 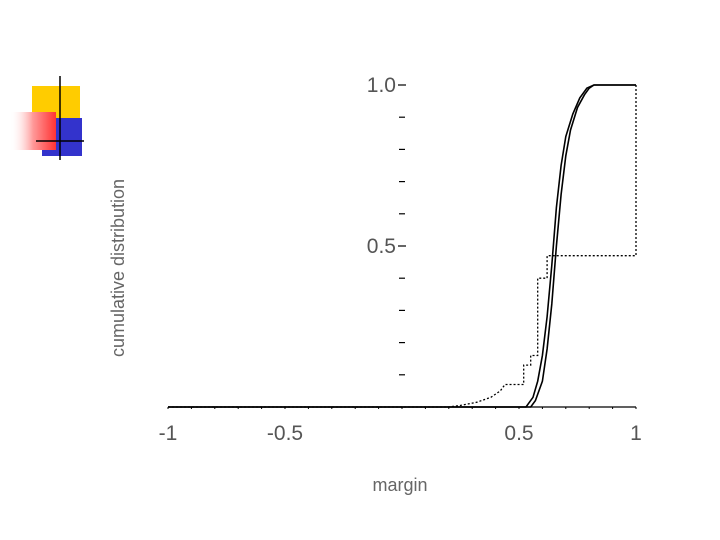 What do you see at coordinates (399, 485) in the screenshot?
I see `x-axis-label: margin` at bounding box center [399, 485].